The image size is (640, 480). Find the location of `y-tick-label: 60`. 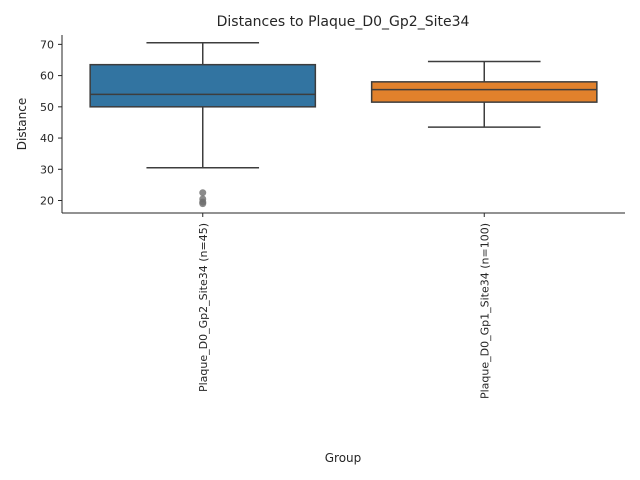

y-tick-label: 60 is located at coordinates (47, 76).